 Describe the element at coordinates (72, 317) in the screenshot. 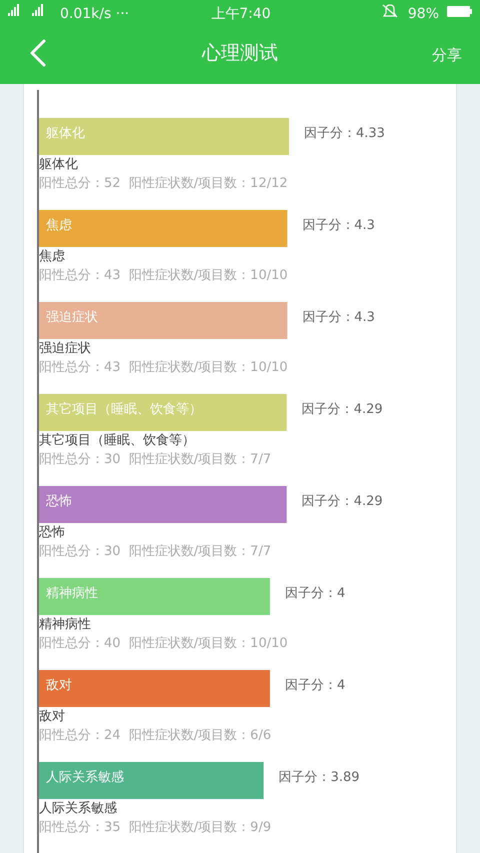

I see `y-tick-label: 强迫症状` at that location.